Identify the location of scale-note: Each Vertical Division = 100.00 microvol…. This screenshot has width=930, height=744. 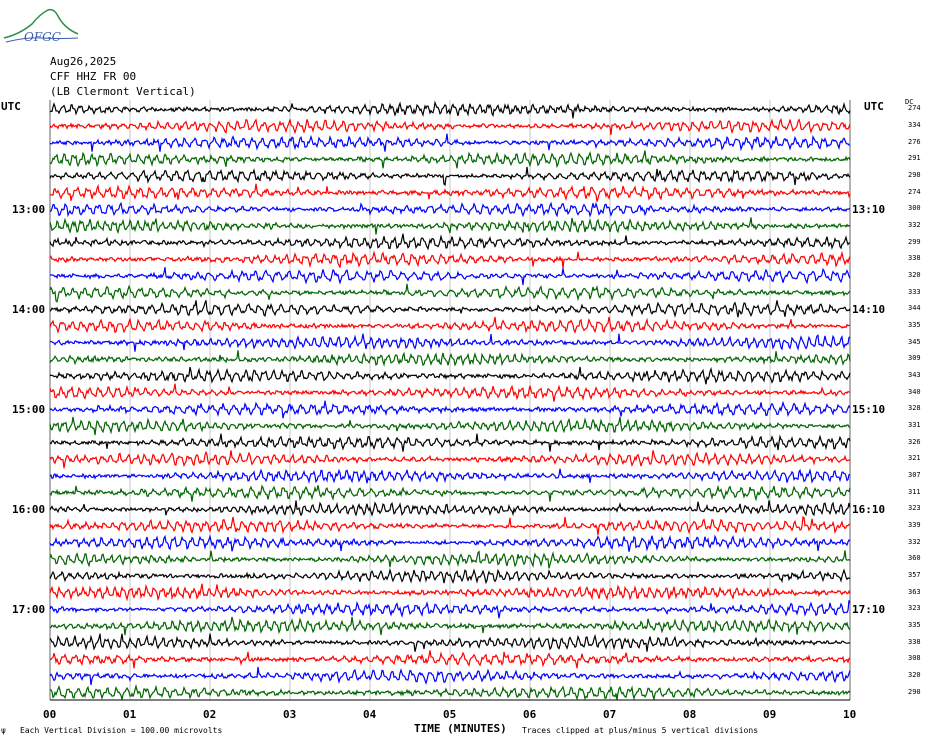
(121, 730).